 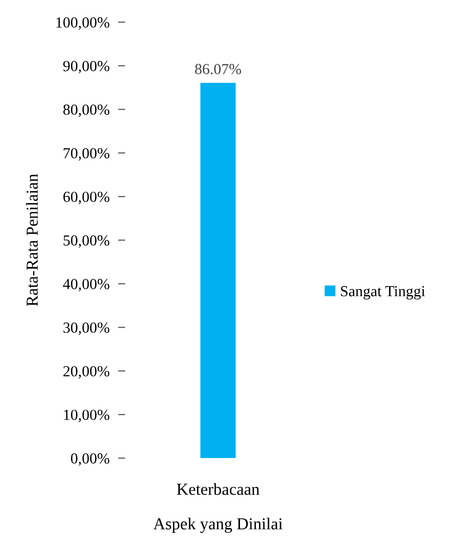 I want to click on legend-label: Sangat Tinggi, so click(x=383, y=293).